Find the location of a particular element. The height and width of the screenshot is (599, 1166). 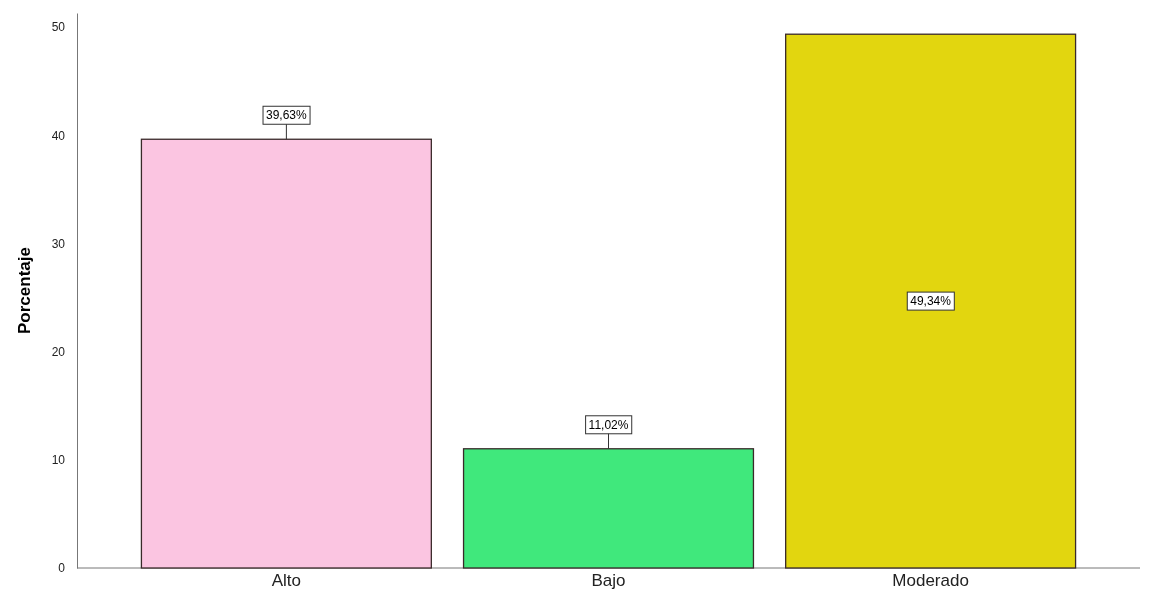

y-tick-label: 30 is located at coordinates (58, 243).